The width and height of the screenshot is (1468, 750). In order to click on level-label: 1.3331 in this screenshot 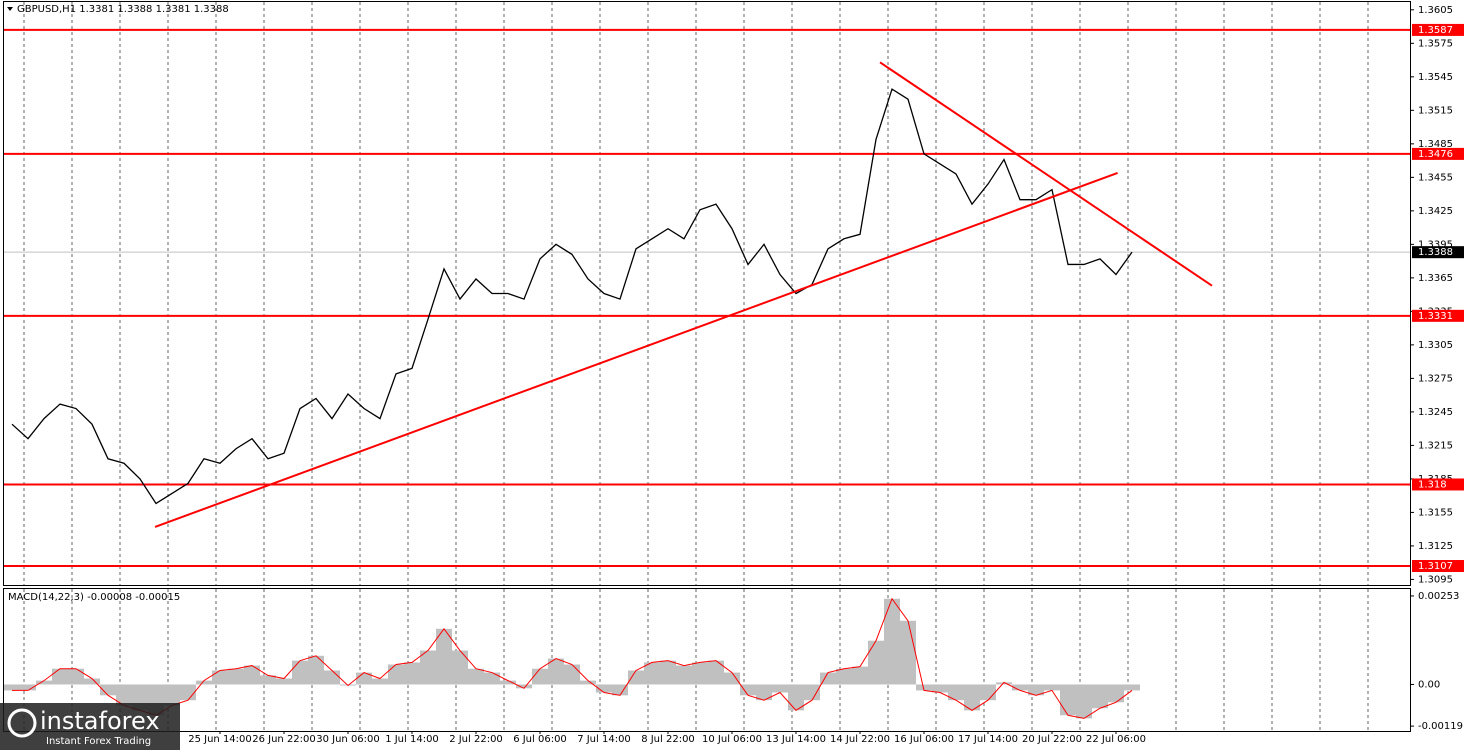, I will do `click(1435, 316)`.